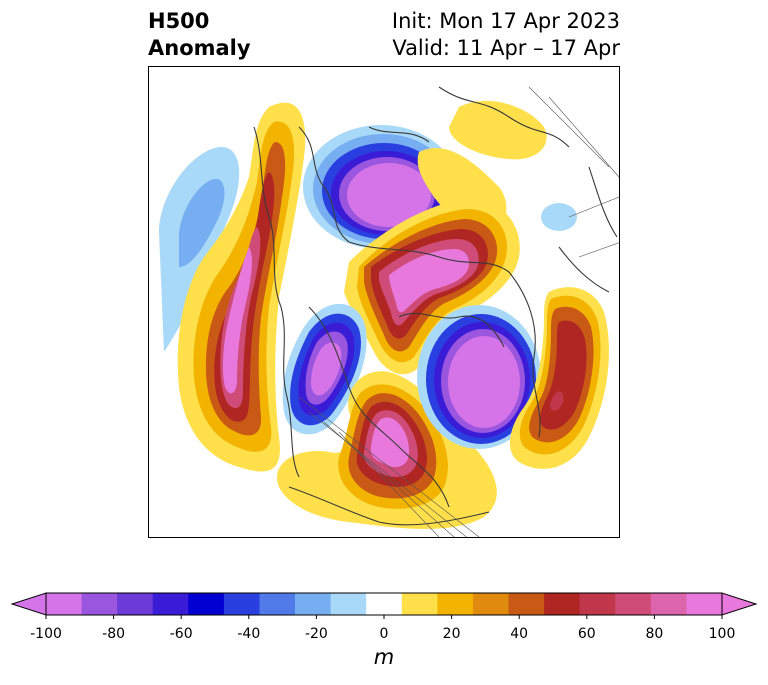 The image size is (768, 685). What do you see at coordinates (316, 634) in the screenshot?
I see `colorbar-tick-label: -20` at bounding box center [316, 634].